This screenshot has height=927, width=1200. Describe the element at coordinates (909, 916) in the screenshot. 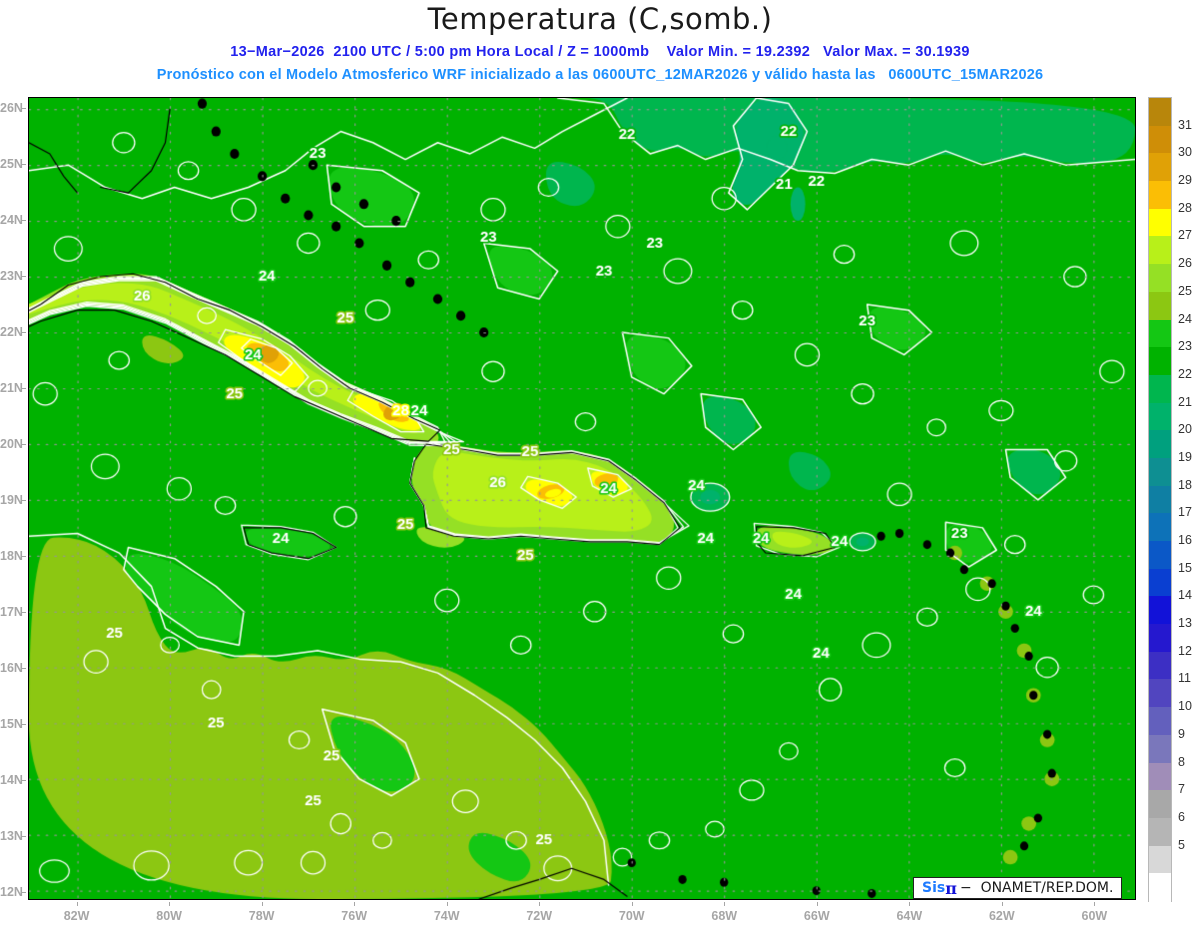

I see `x-axis-tick-label: 64W` at that location.